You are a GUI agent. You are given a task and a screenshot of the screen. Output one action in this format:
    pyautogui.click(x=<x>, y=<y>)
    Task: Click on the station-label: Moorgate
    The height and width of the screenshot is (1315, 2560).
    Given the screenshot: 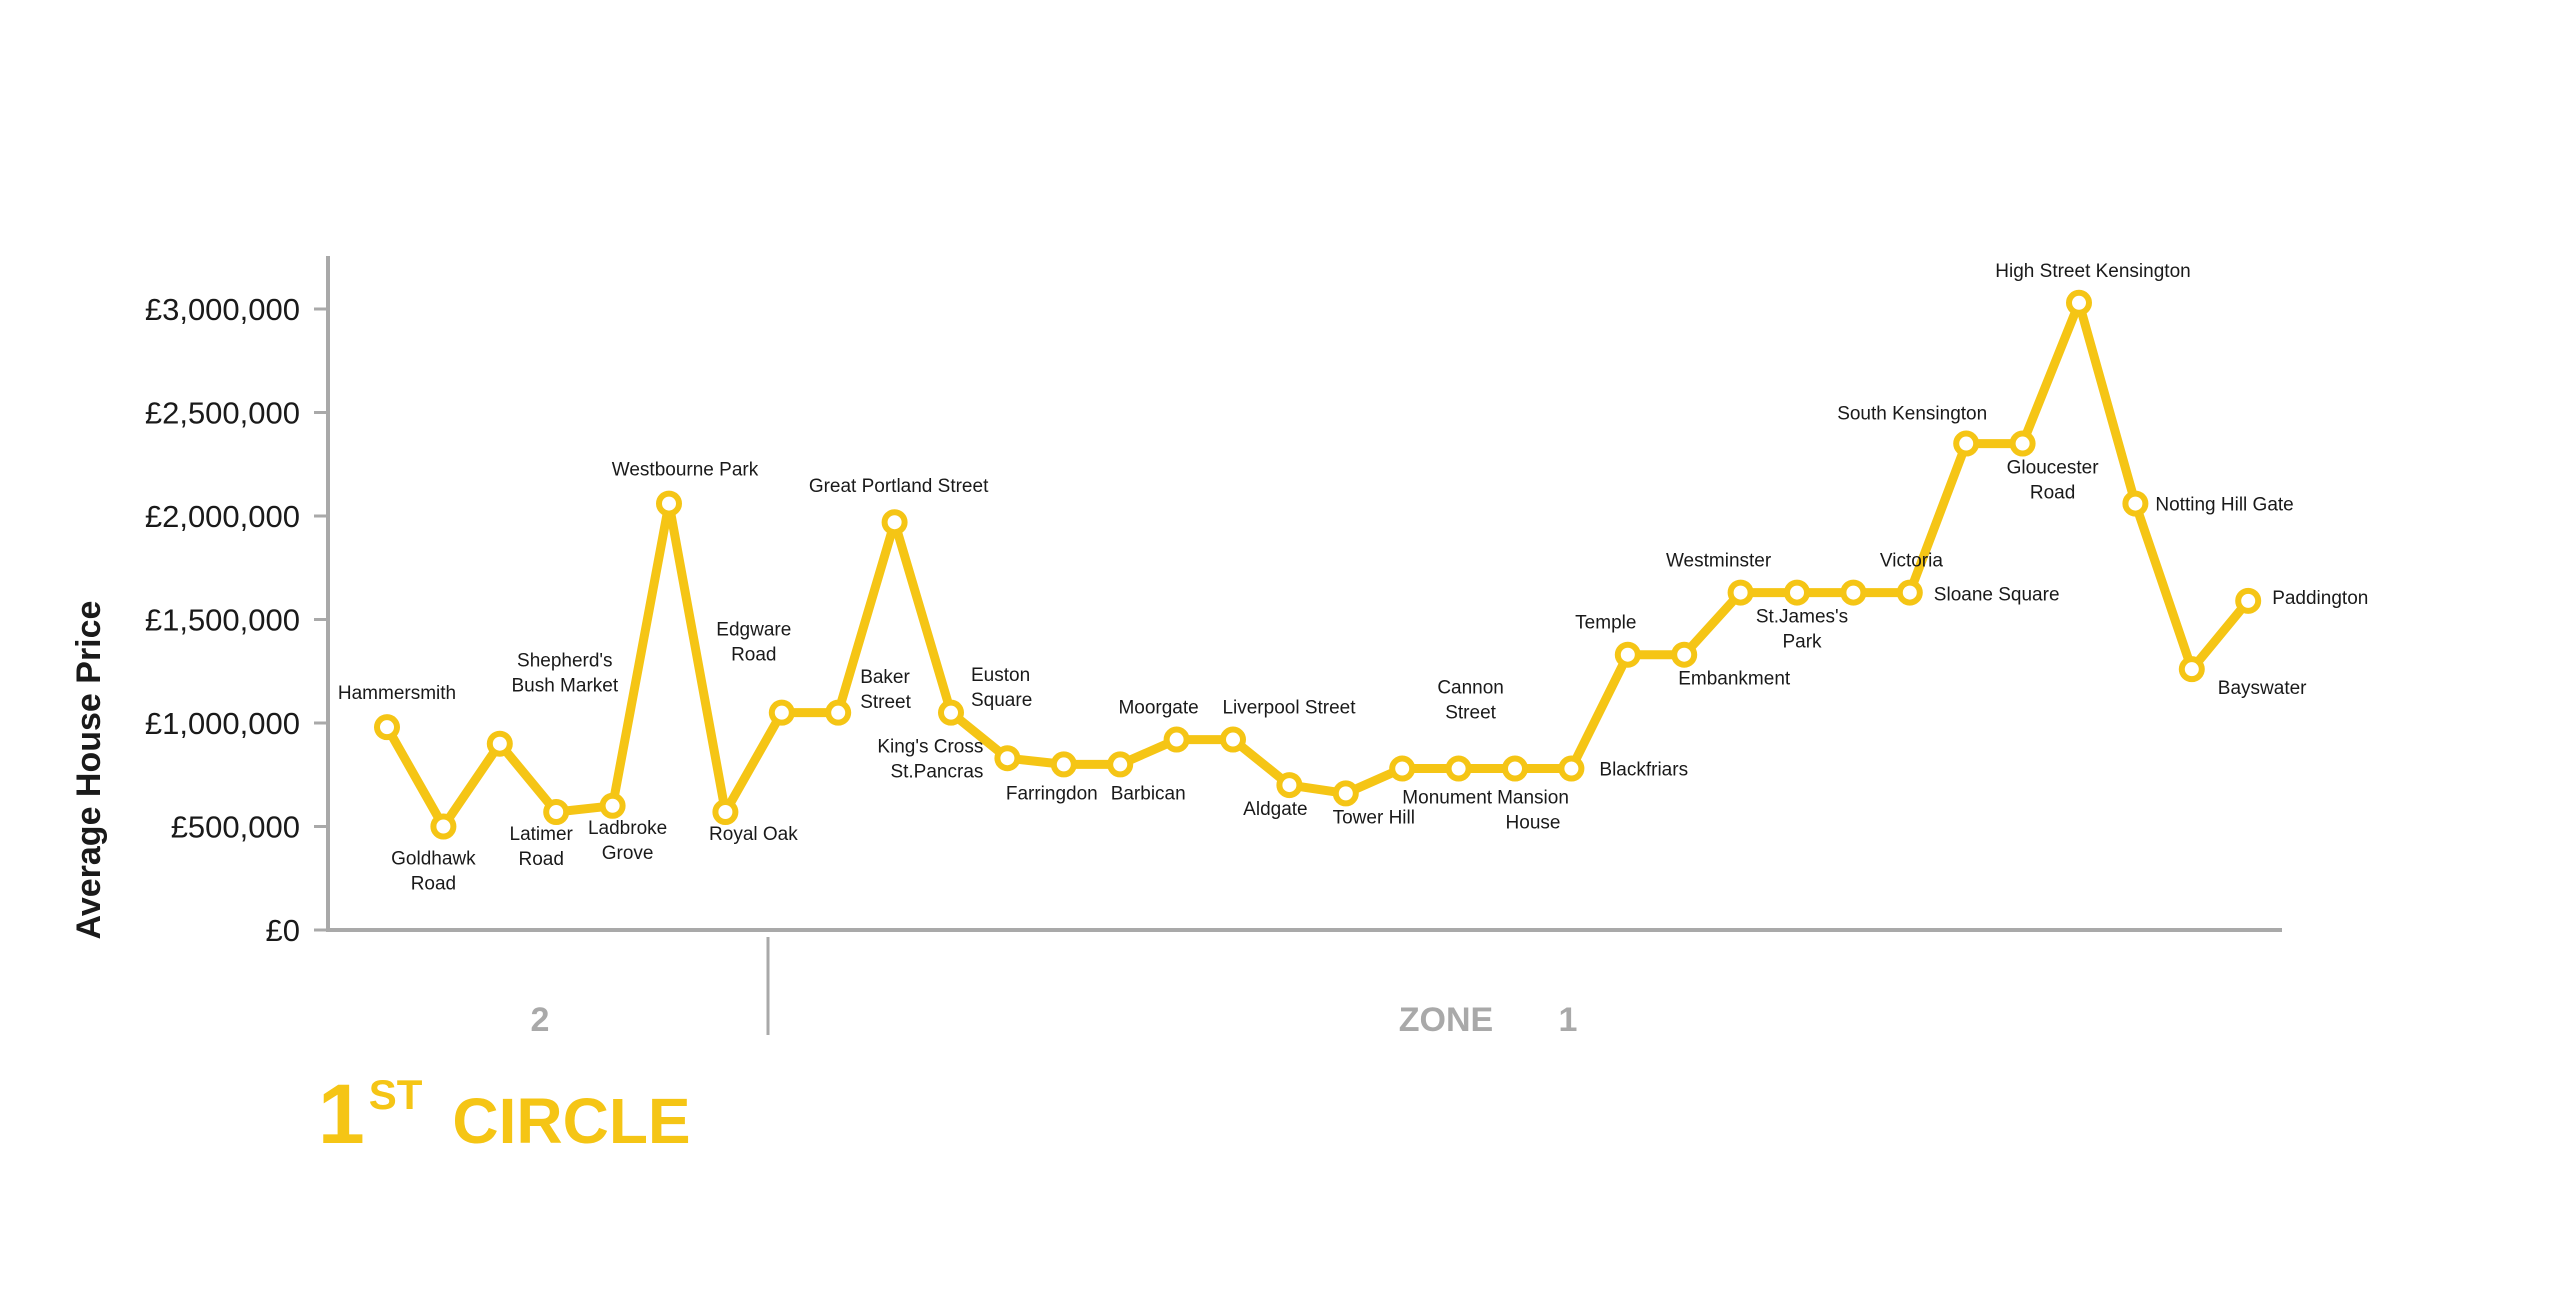 What is the action you would take?
    pyautogui.click(x=1158, y=708)
    